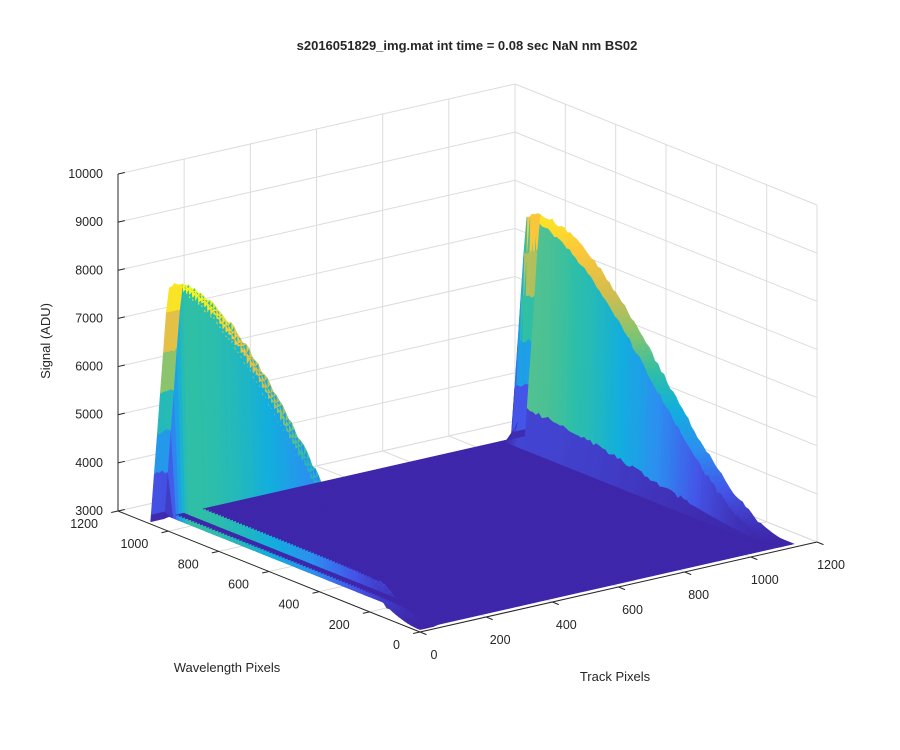  Describe the element at coordinates (288, 605) in the screenshot. I see `y-tick-label: 400` at that location.